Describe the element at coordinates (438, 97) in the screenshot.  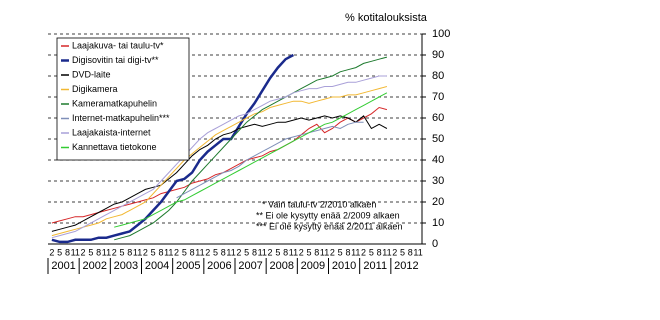
I see `y-tick-label: 70` at that location.